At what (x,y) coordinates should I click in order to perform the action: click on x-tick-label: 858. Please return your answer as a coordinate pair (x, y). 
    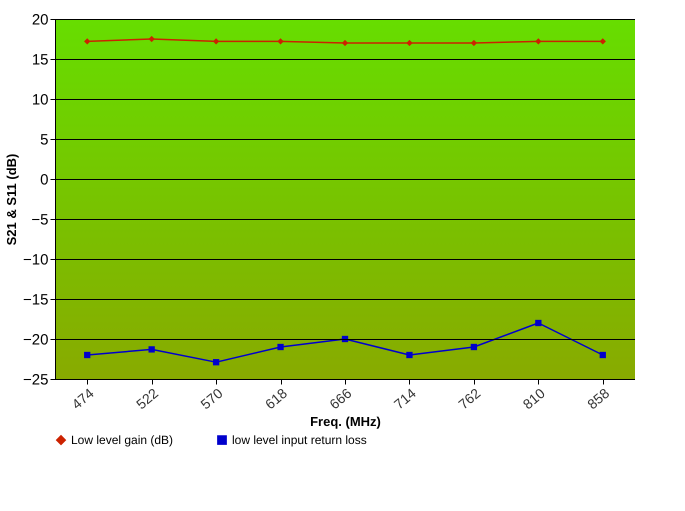
    Looking at the image, I should click on (598, 398).